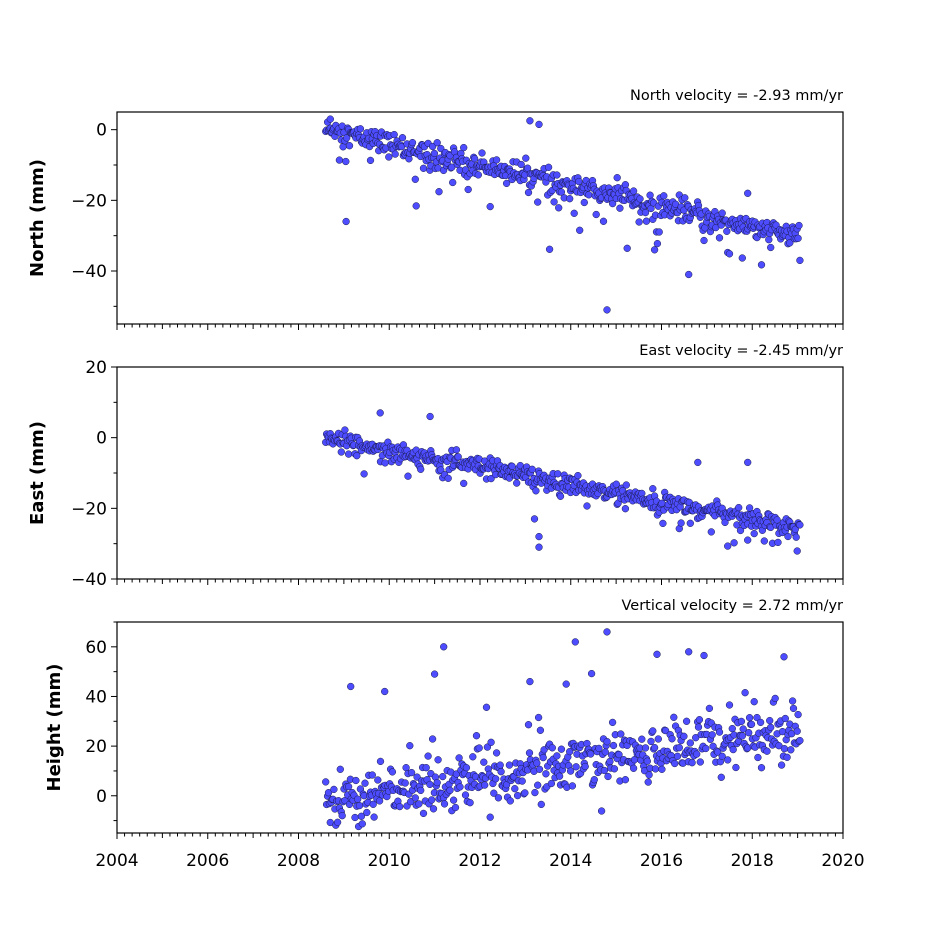  I want to click on scatter-points-north, so click(563, 214).